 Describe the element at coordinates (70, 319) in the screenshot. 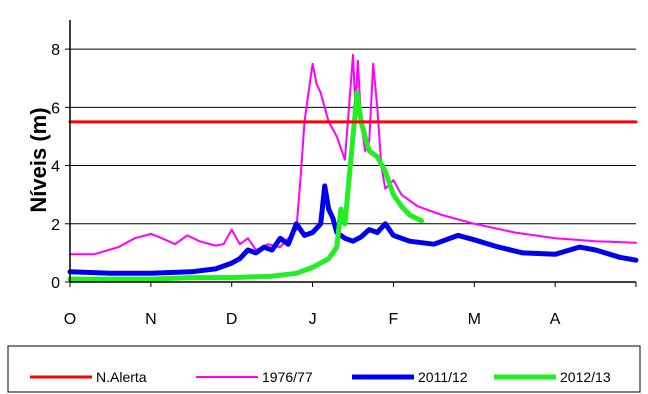

I see `x-tick-label-O: O` at that location.